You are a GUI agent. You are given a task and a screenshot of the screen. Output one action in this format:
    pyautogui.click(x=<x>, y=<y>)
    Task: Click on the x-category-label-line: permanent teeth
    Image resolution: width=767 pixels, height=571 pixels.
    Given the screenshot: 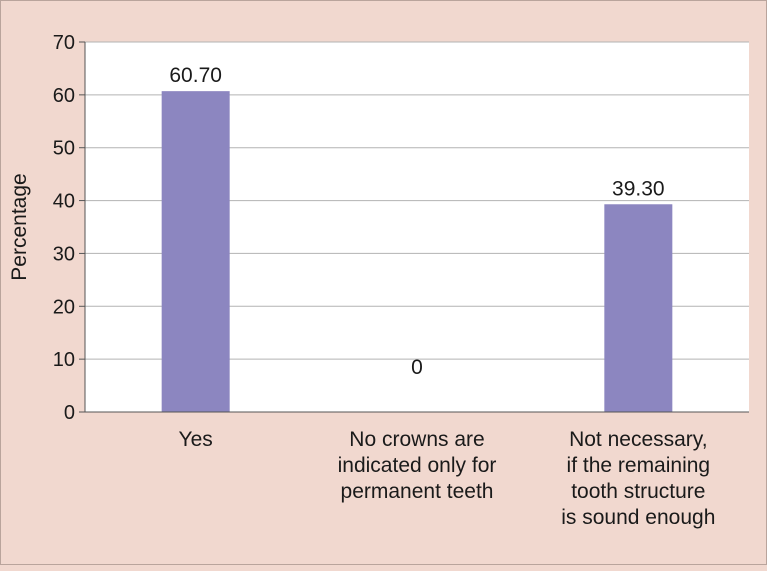 What is the action you would take?
    pyautogui.click(x=417, y=491)
    